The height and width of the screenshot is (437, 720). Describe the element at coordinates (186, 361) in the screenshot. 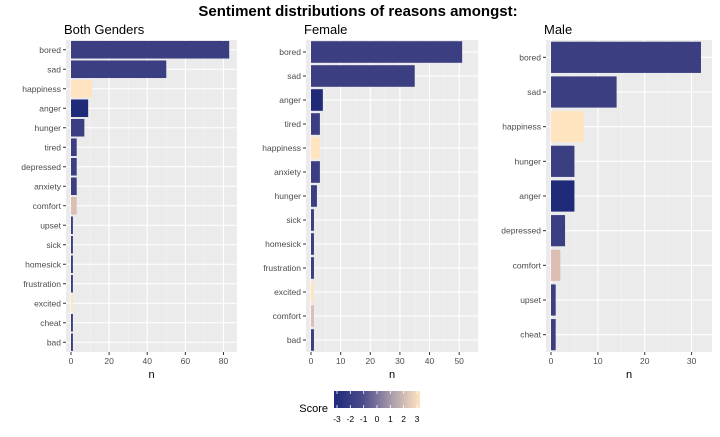

I see `x-tick-label: 60` at that location.